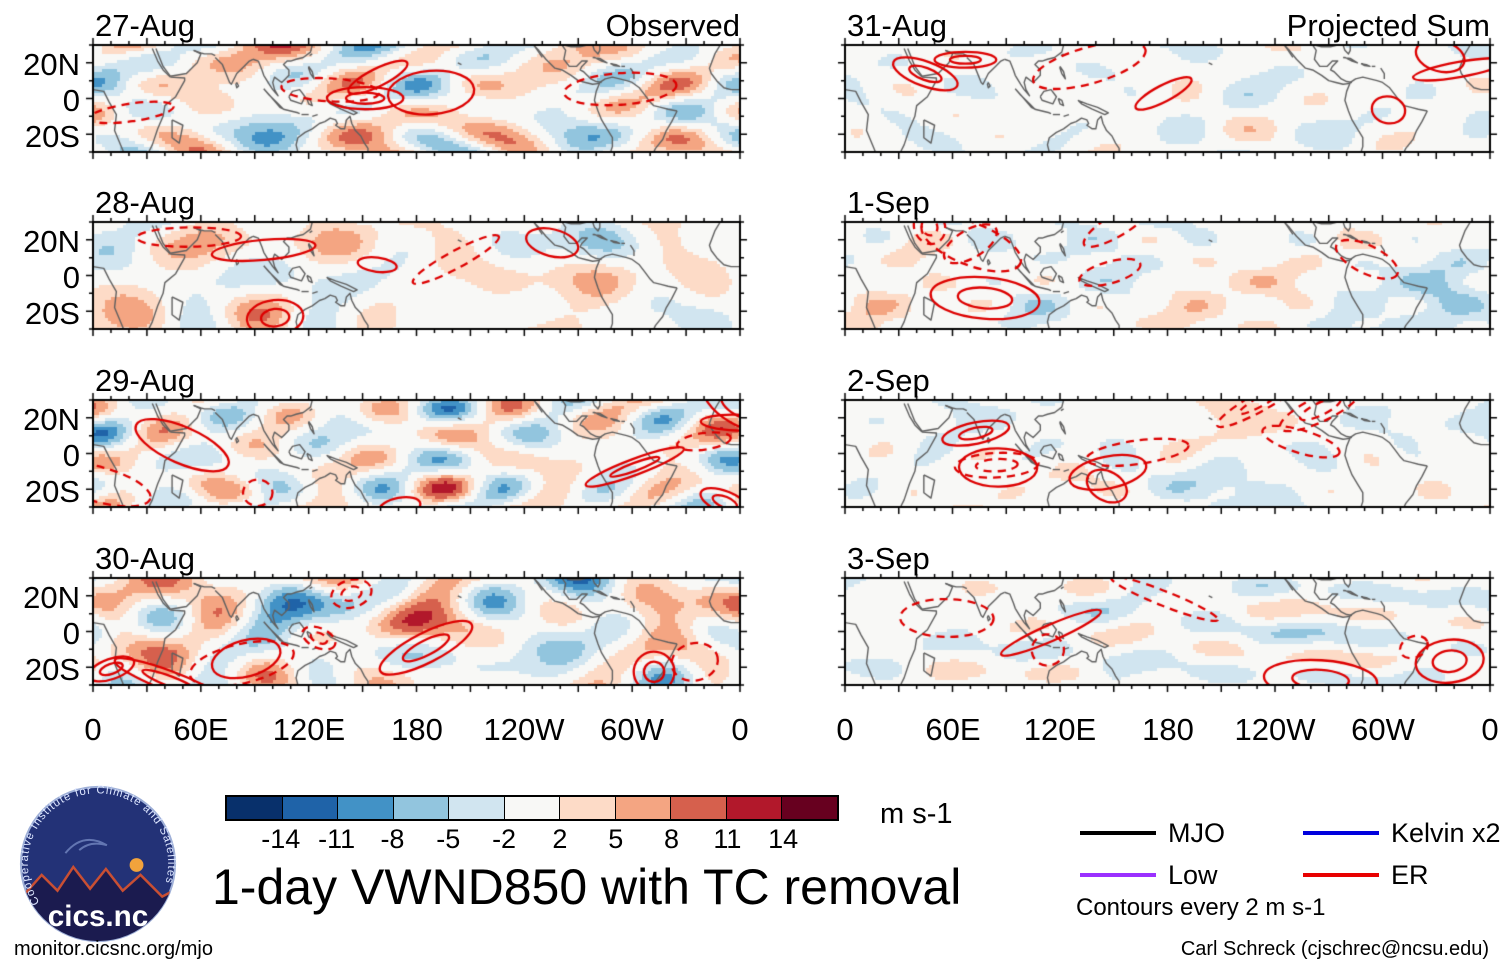 The width and height of the screenshot is (1501, 972). Describe the element at coordinates (916, 814) in the screenshot. I see `colorbar-units-label: m s-1` at that location.